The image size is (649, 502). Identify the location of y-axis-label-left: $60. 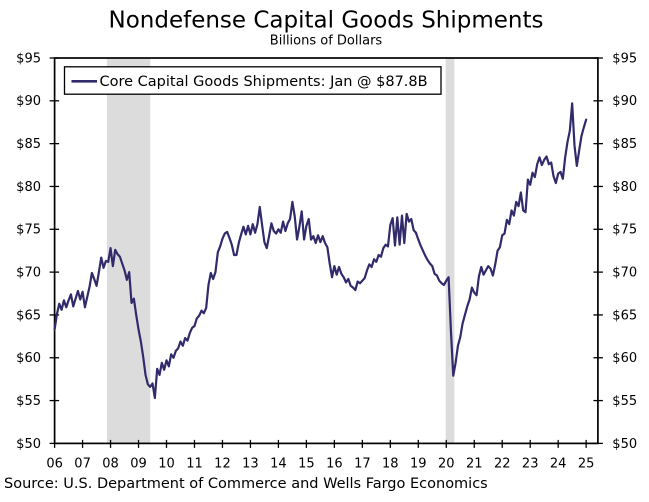
(28, 358).